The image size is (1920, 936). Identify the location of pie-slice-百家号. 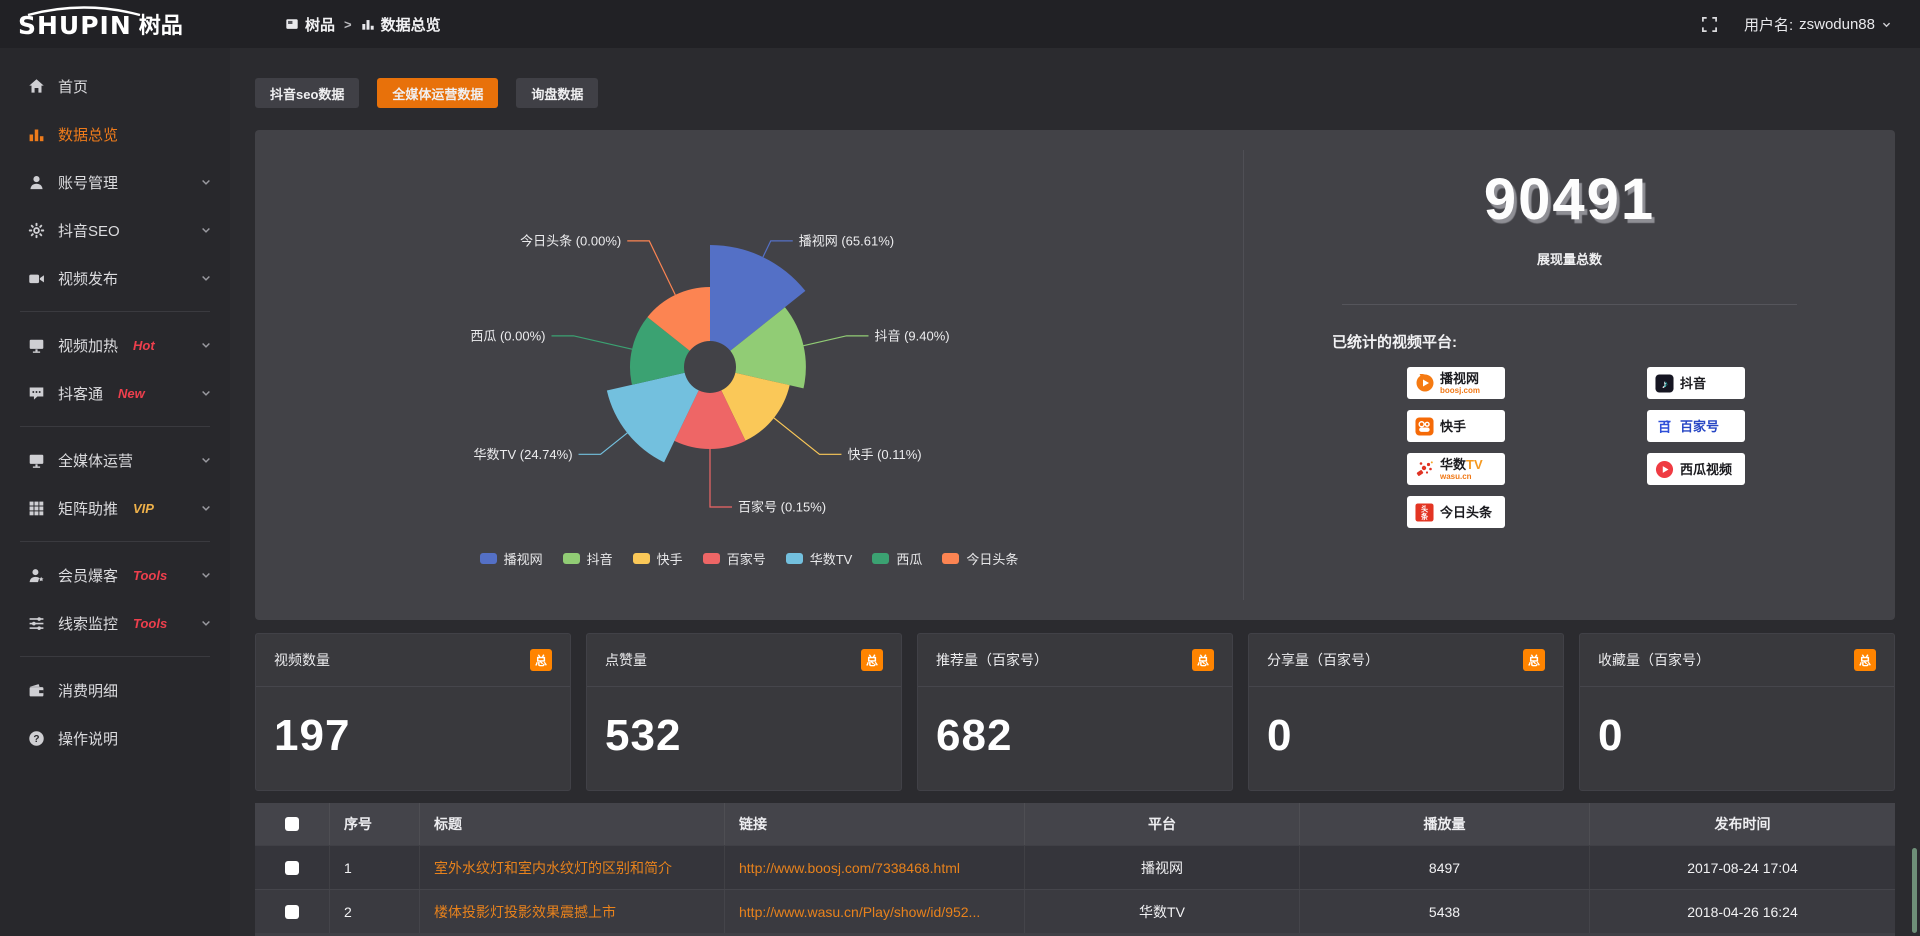
(710, 420).